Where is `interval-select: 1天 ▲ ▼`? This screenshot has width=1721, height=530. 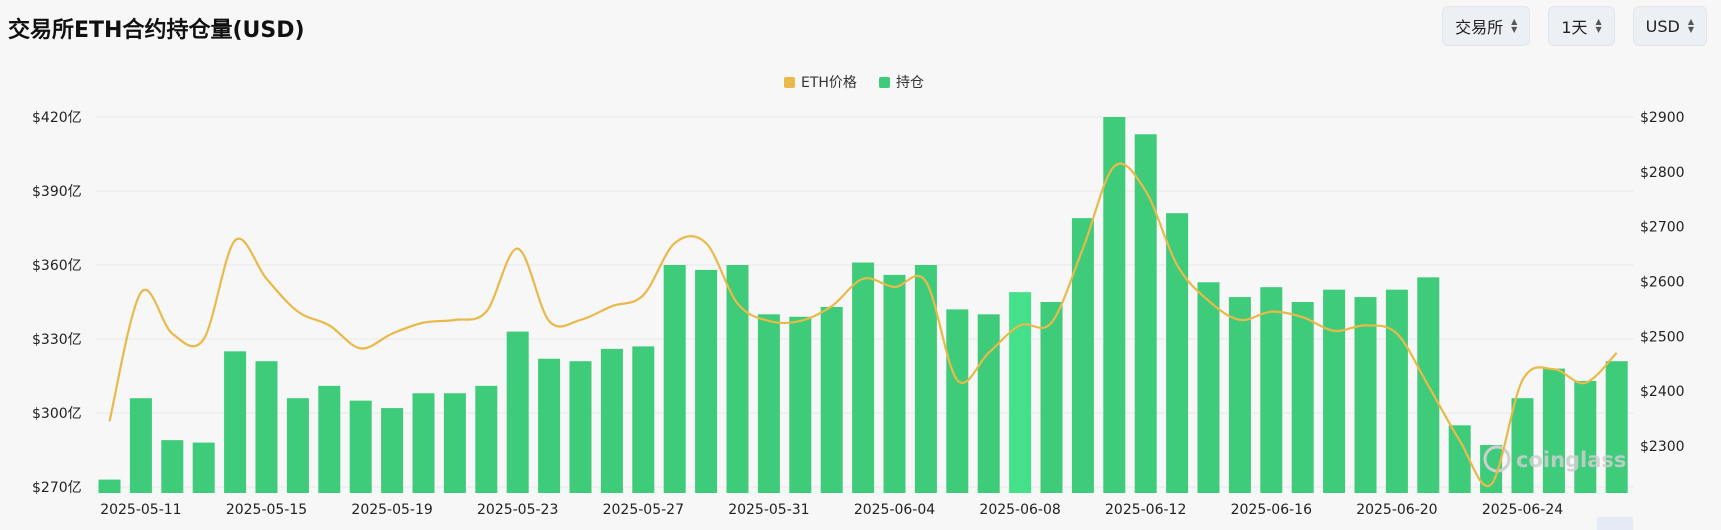 interval-select: 1天 ▲ ▼ is located at coordinates (1581, 26).